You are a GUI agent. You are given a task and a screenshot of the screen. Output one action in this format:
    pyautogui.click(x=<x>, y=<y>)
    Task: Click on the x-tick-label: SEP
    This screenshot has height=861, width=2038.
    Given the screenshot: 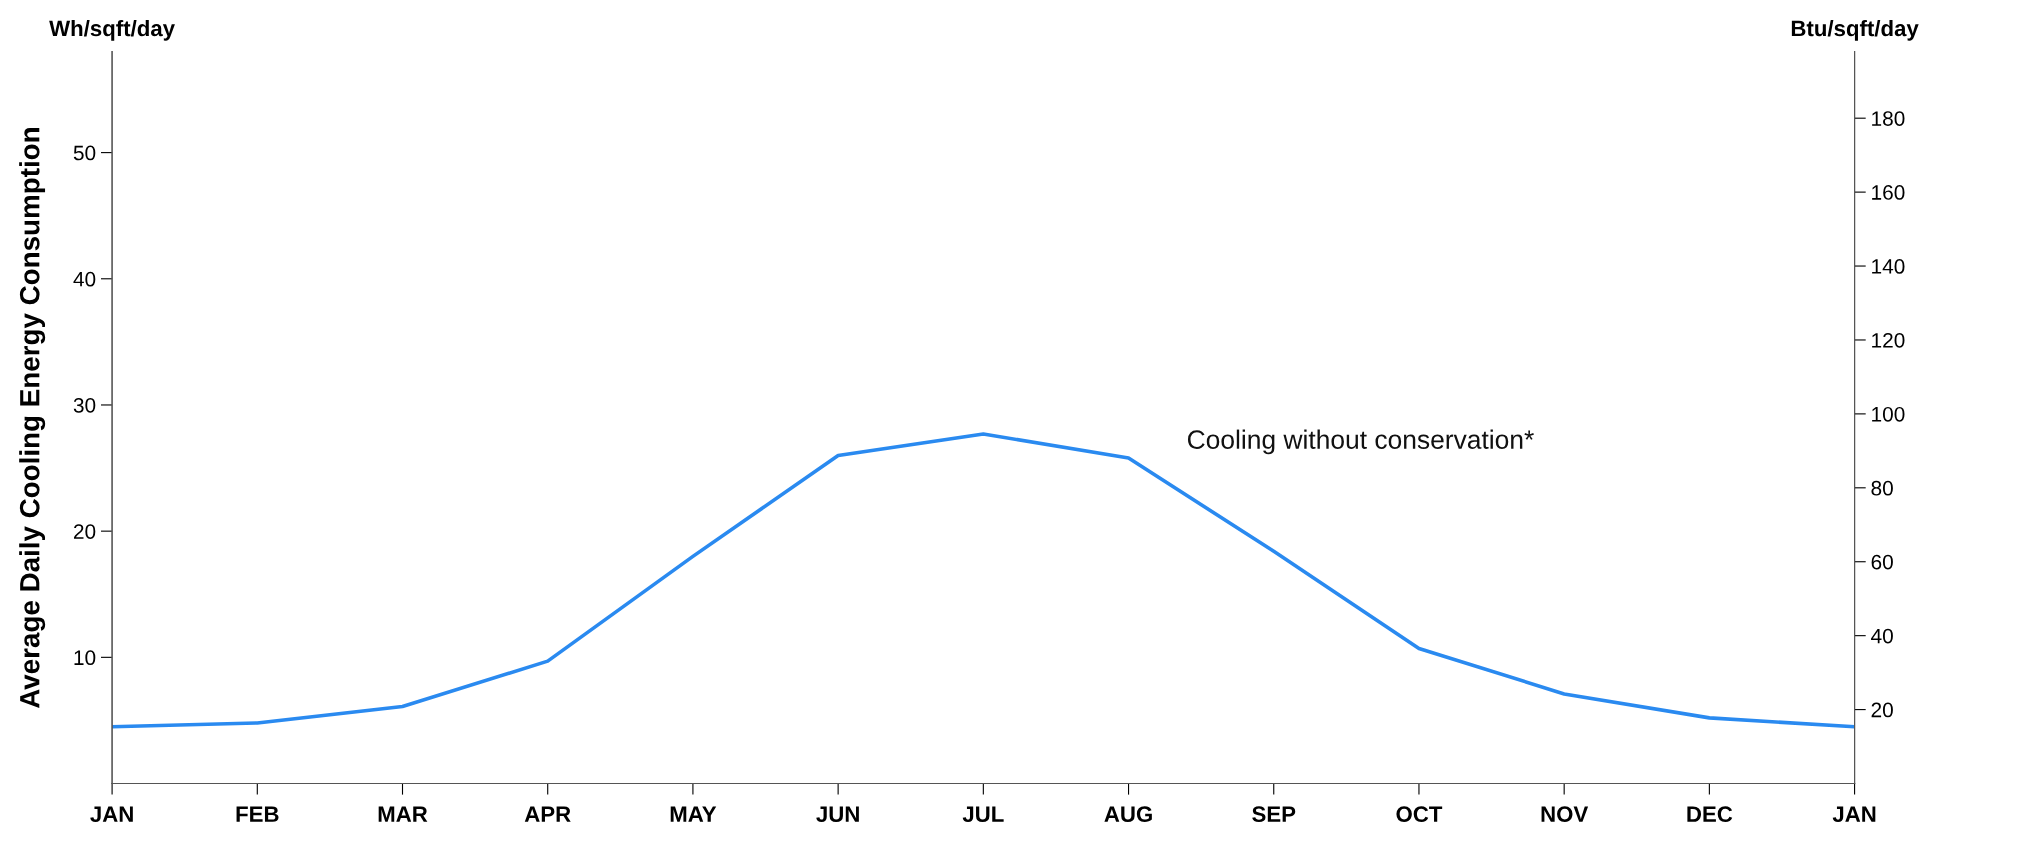 What is the action you would take?
    pyautogui.click(x=1274, y=814)
    